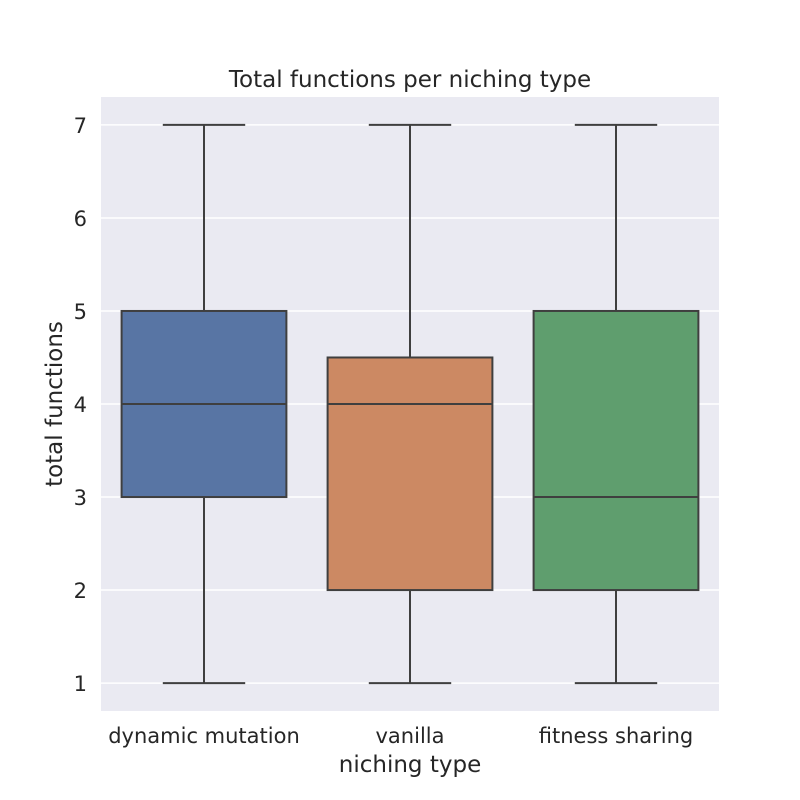  Describe the element at coordinates (80, 684) in the screenshot. I see `y-tick-label: 1` at that location.